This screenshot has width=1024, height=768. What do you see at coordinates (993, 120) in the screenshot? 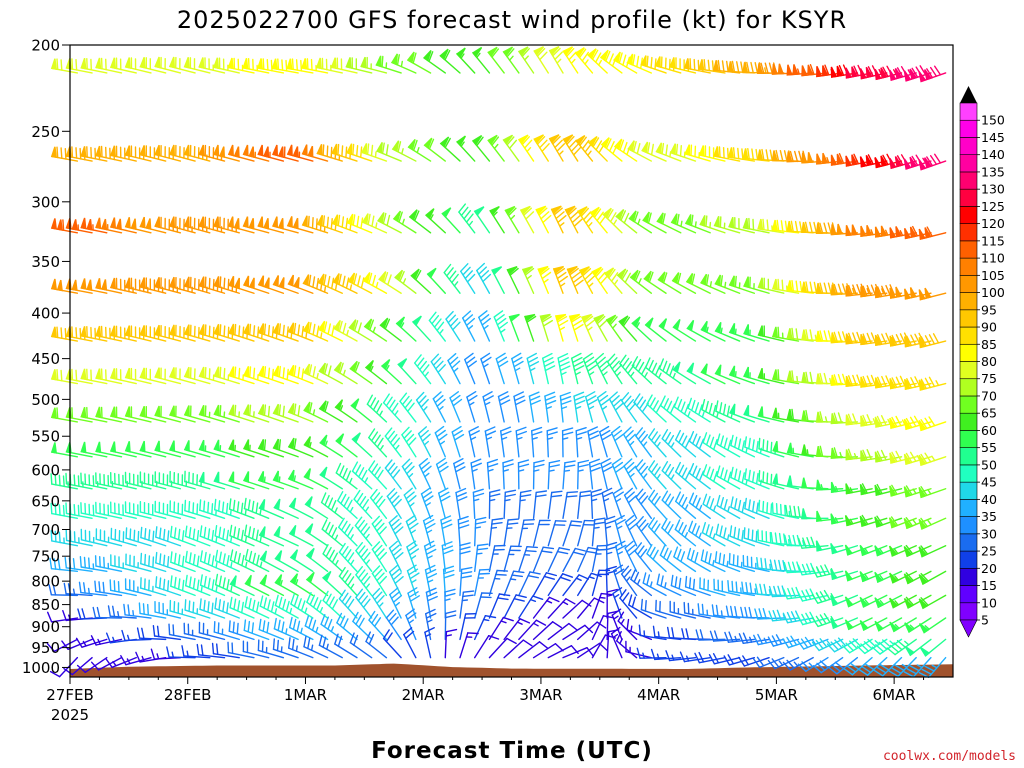
I see `colorbar-label: 150` at bounding box center [993, 120].